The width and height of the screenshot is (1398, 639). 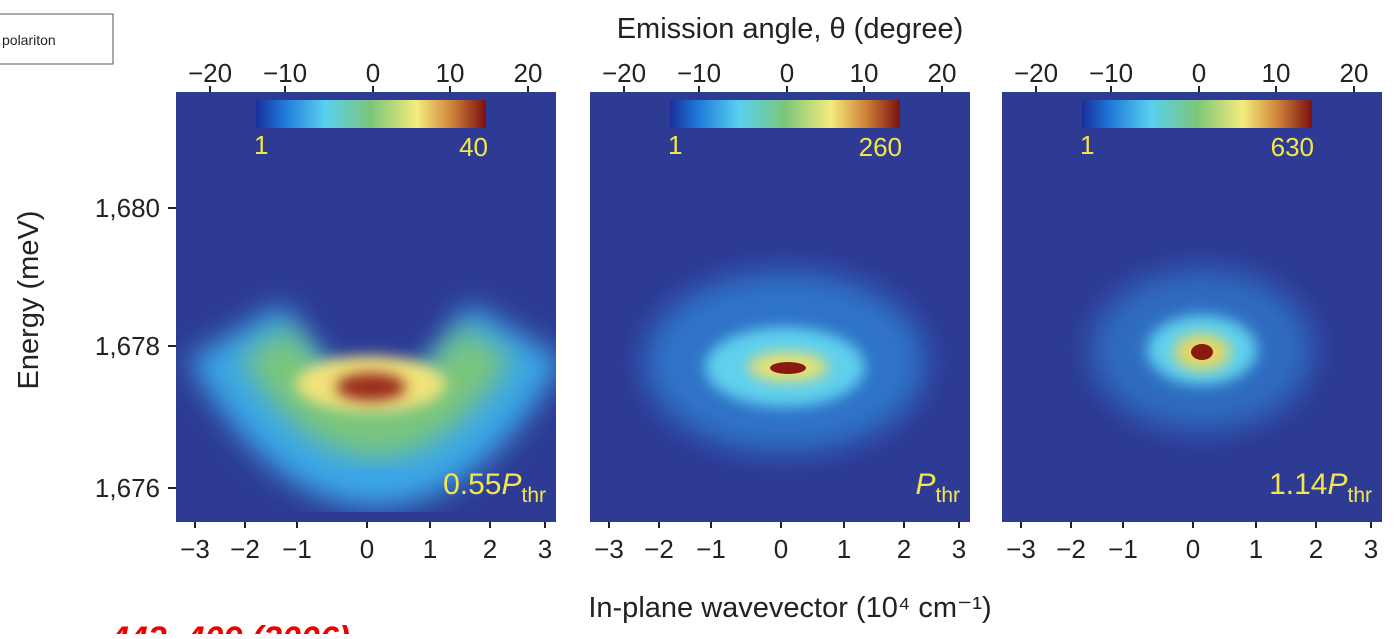 What do you see at coordinates (880, 147) in the screenshot?
I see `colorbar-max: 260` at bounding box center [880, 147].